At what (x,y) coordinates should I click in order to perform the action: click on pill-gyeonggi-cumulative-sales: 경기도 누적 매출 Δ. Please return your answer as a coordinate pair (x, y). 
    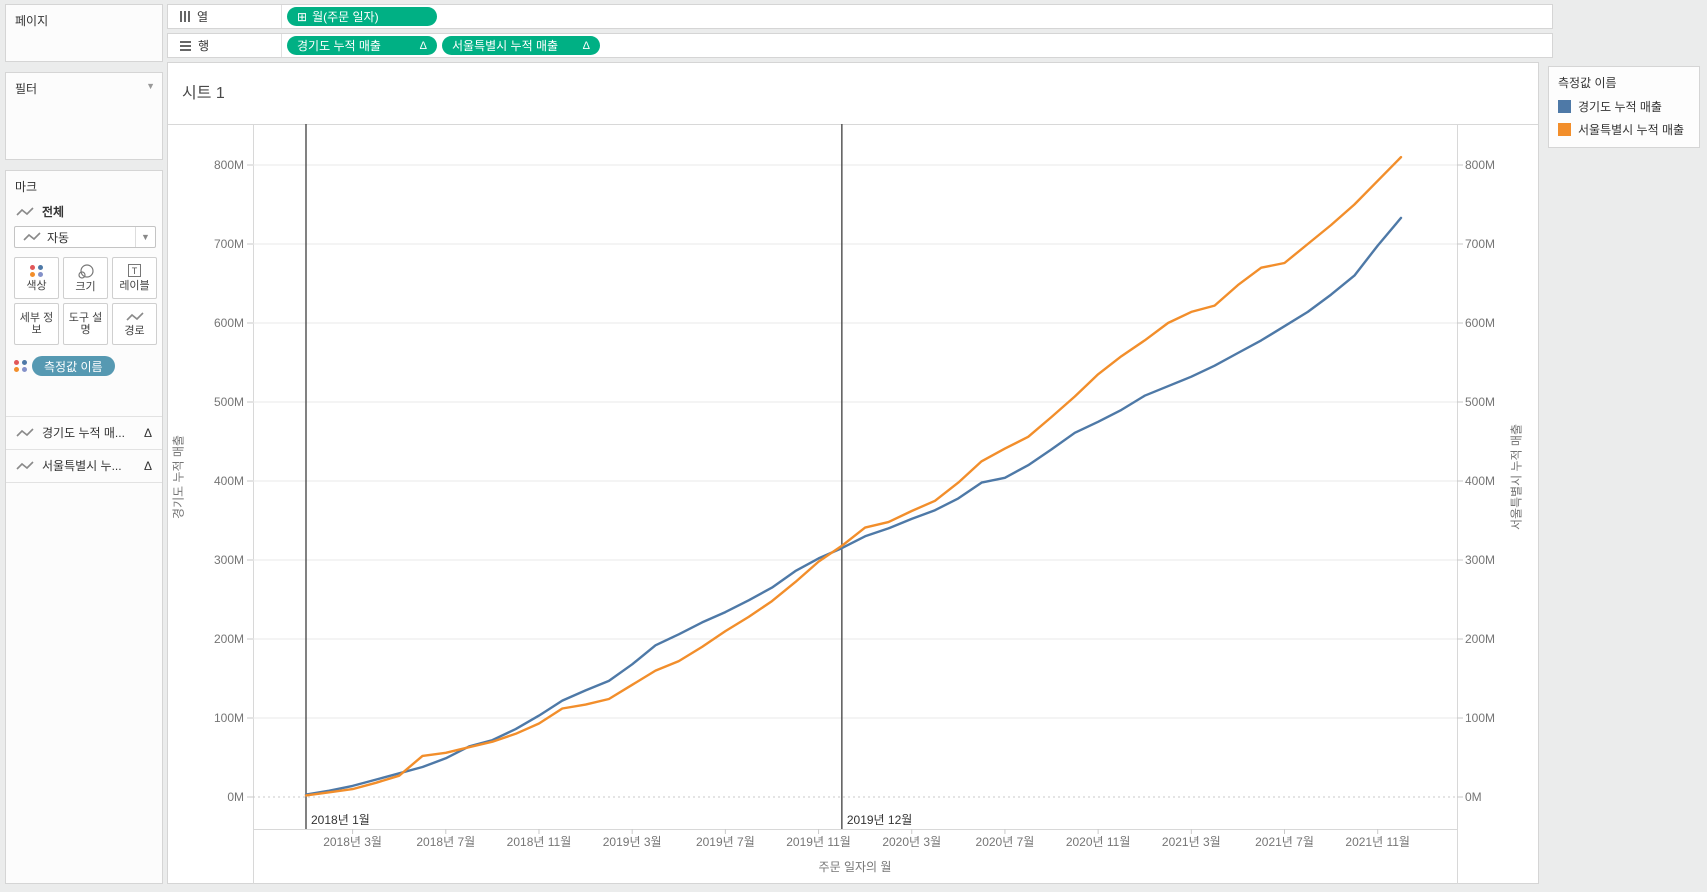
    Looking at the image, I should click on (362, 45).